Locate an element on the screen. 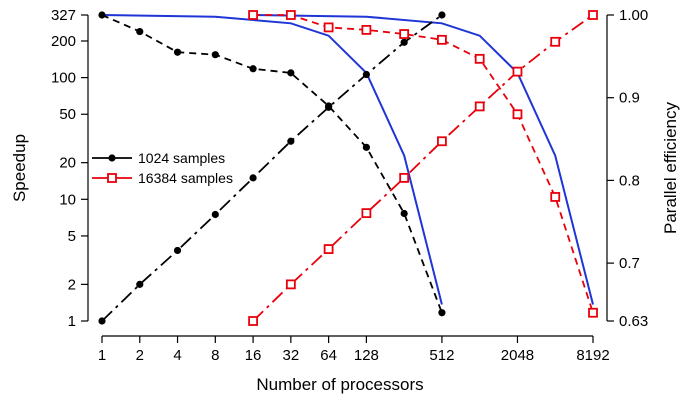 This screenshot has width=689, height=402. x-tick-label: 32 is located at coordinates (291, 355).